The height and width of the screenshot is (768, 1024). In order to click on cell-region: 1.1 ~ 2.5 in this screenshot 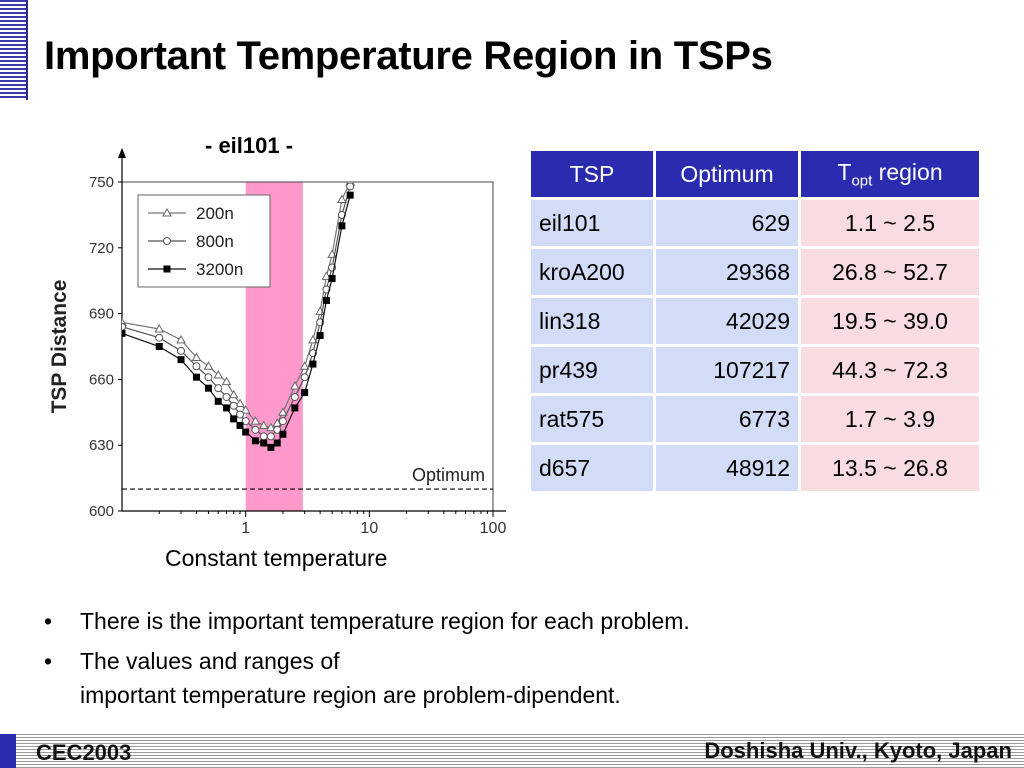, I will do `click(890, 223)`.